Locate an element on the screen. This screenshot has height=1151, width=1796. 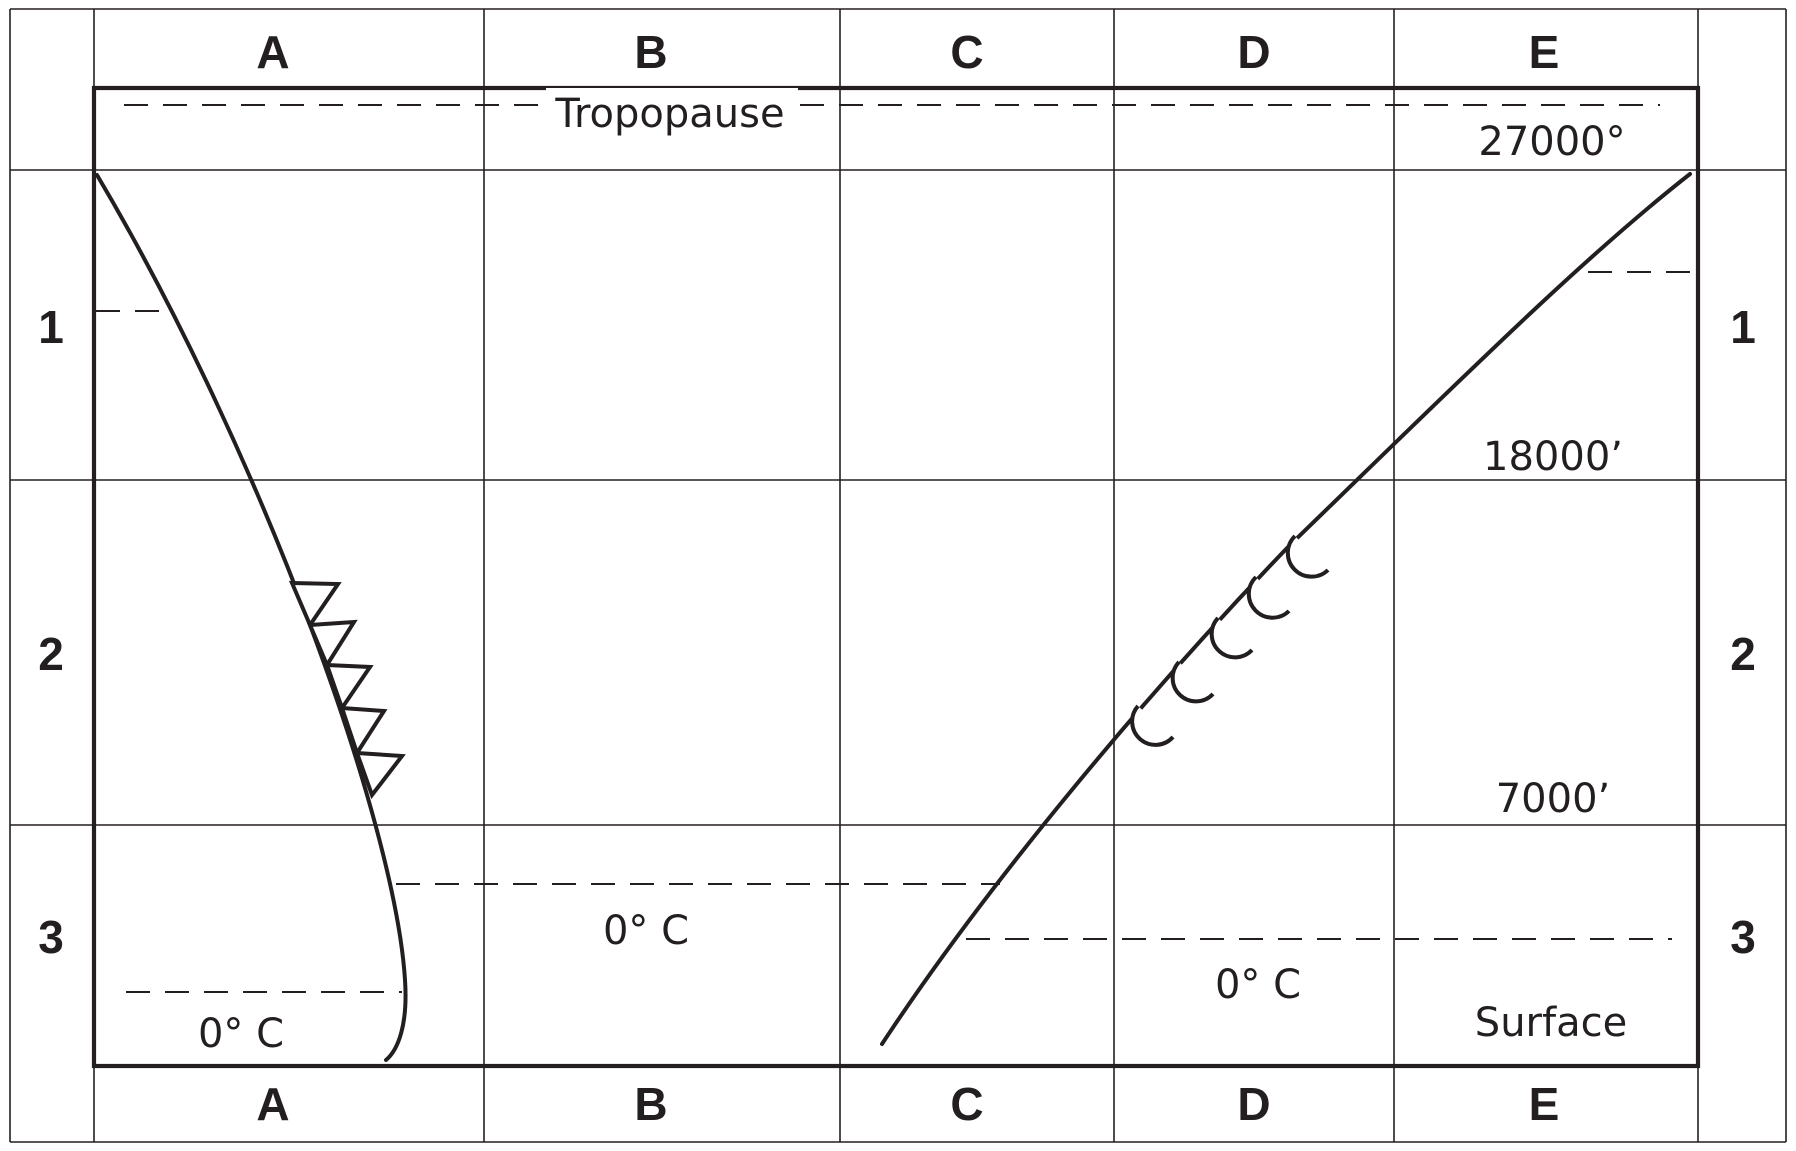
column-header-top-e: E is located at coordinates (1544, 52).